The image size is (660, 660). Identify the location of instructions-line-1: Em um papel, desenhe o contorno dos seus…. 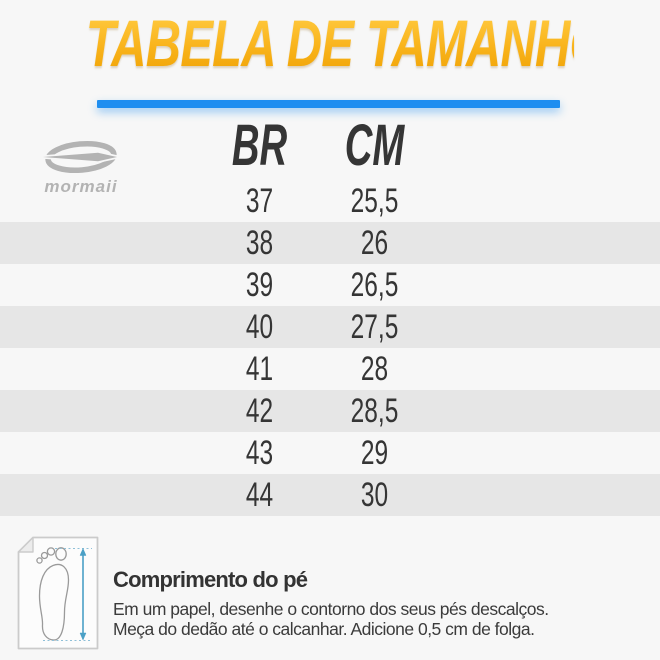
(331, 609).